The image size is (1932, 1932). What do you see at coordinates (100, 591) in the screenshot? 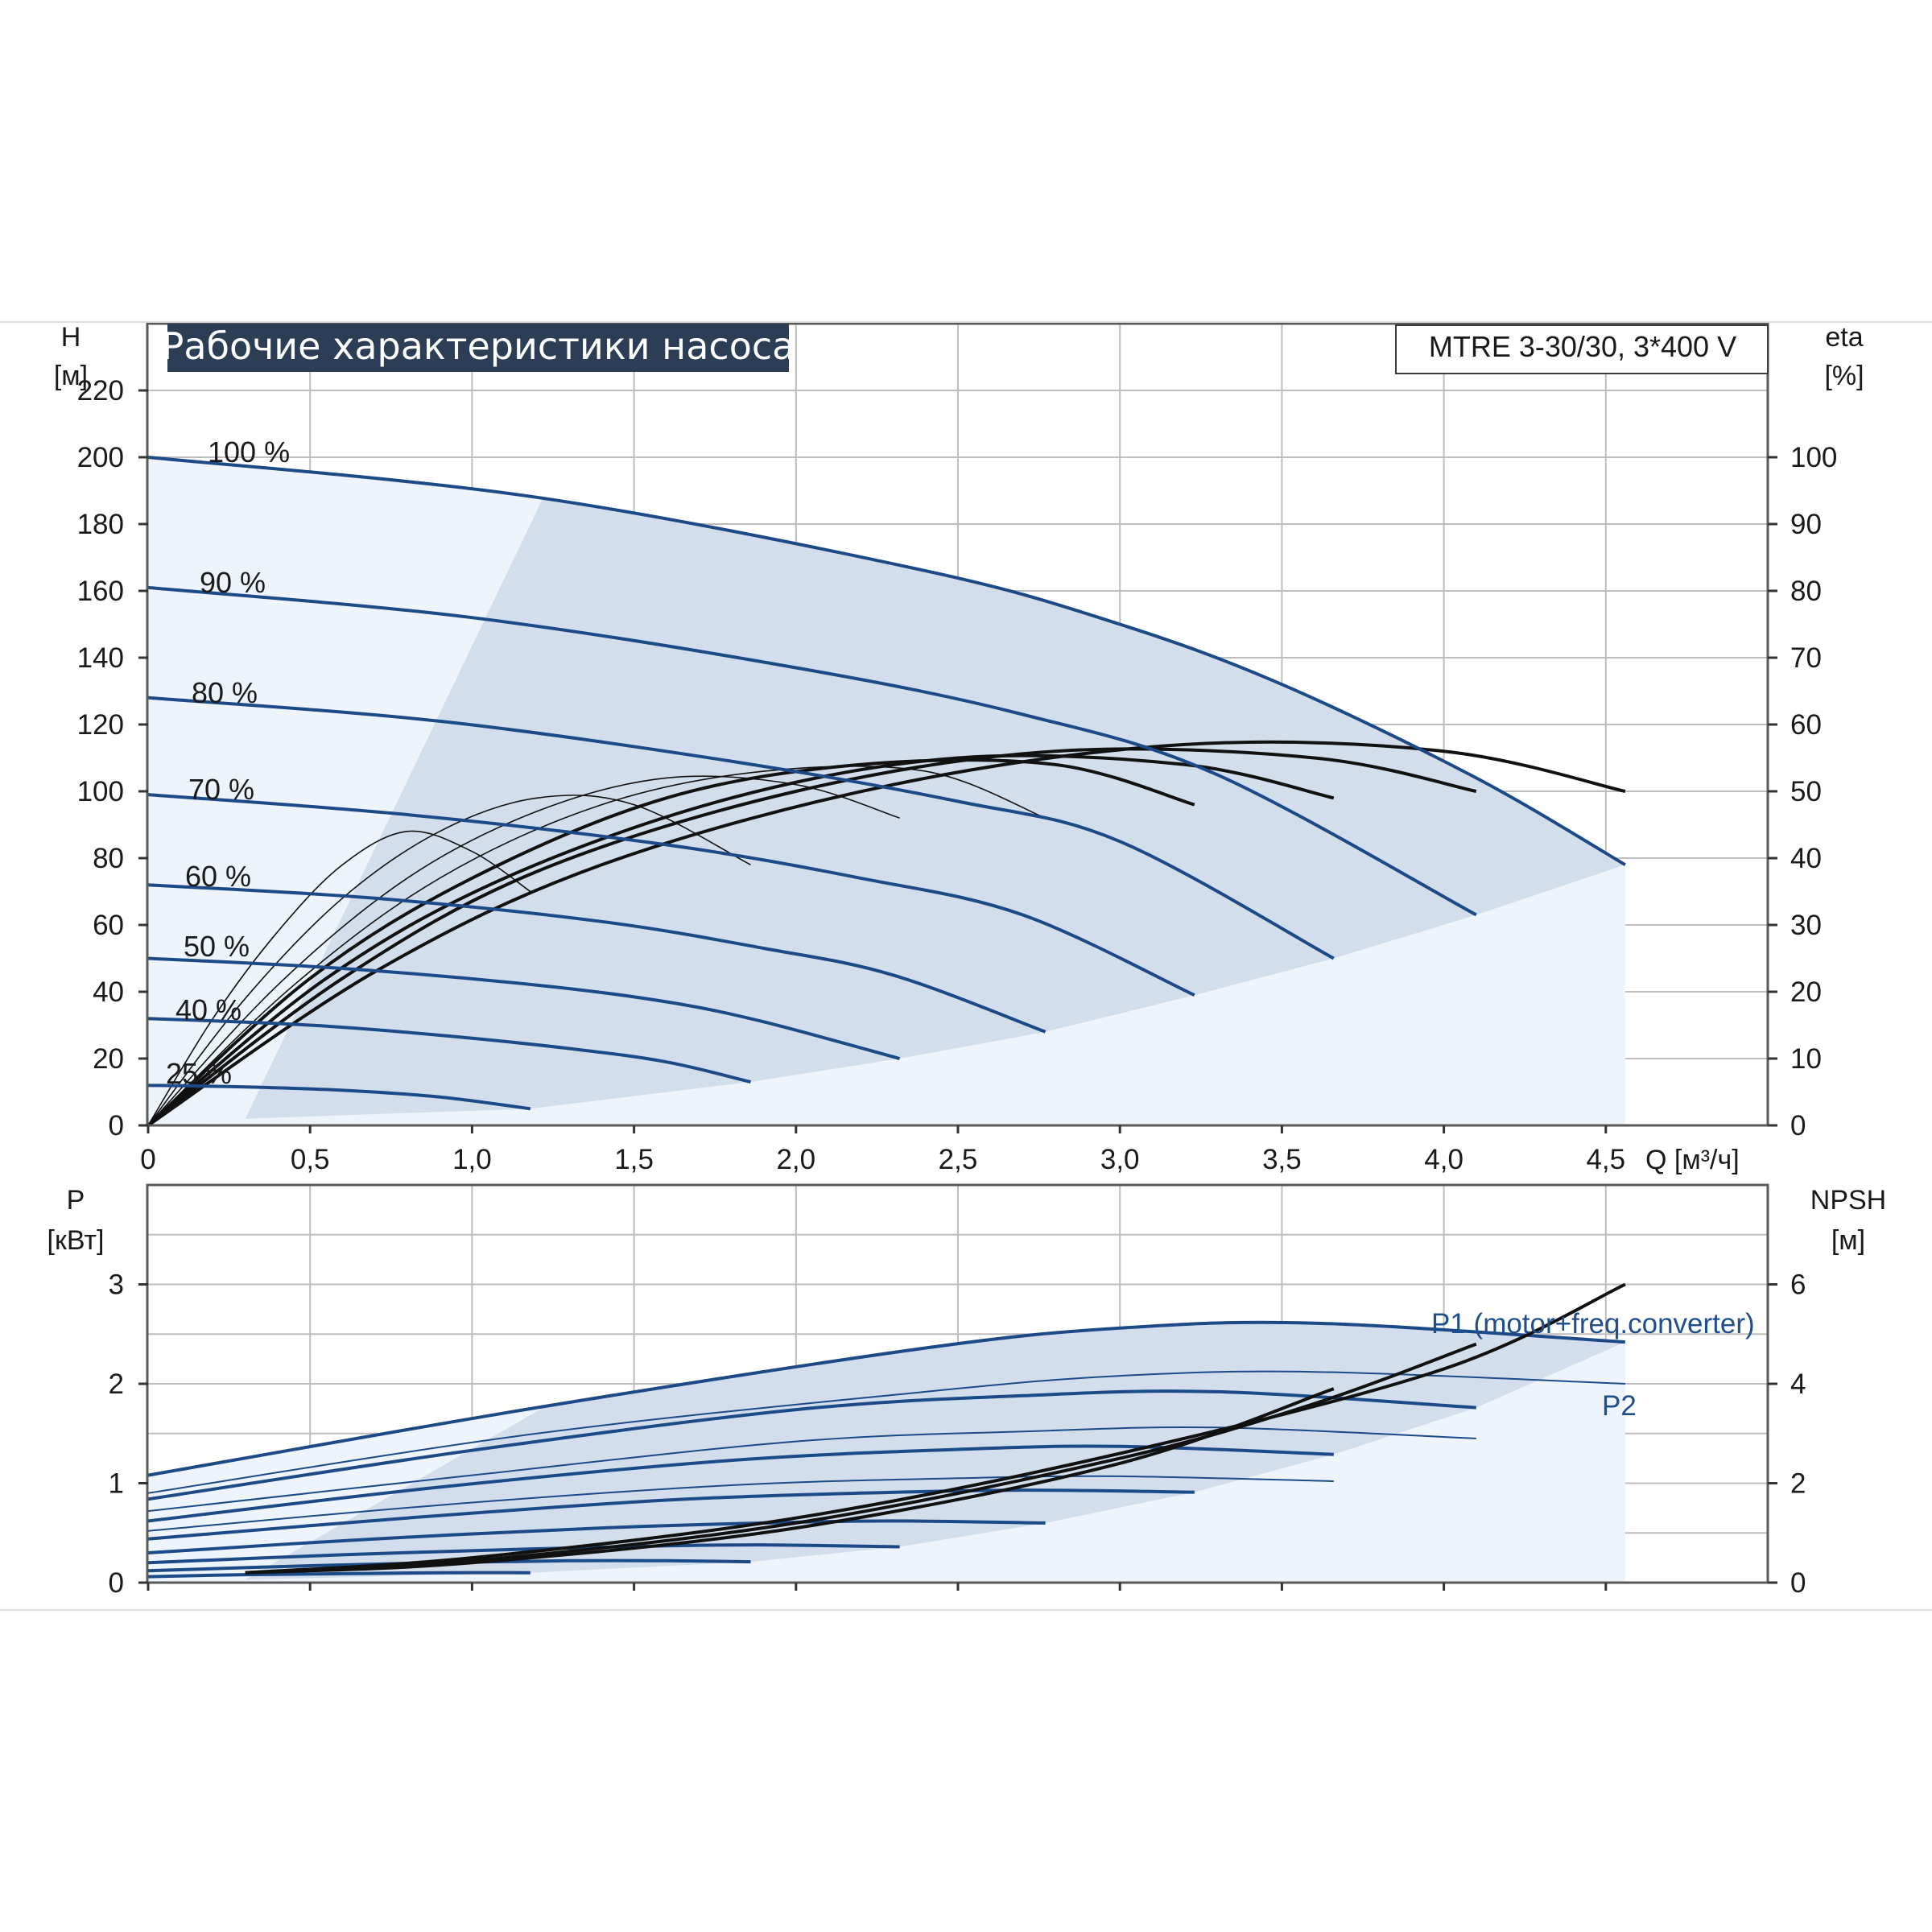
I see `y-tick-label: 160` at bounding box center [100, 591].